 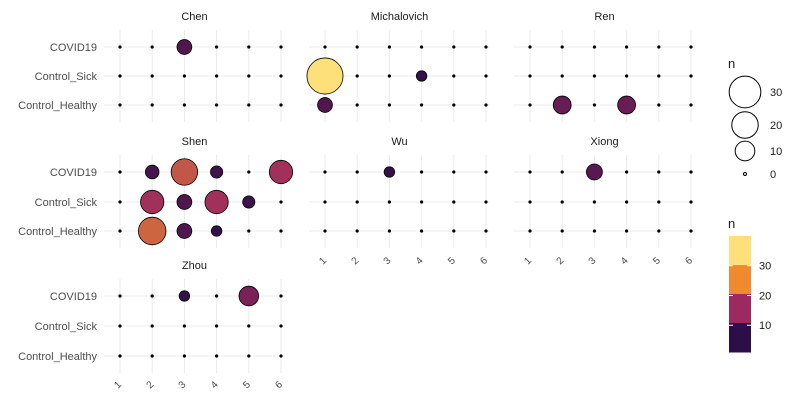 What do you see at coordinates (194, 17) in the screenshot?
I see `facet-title-chen: Chen` at bounding box center [194, 17].